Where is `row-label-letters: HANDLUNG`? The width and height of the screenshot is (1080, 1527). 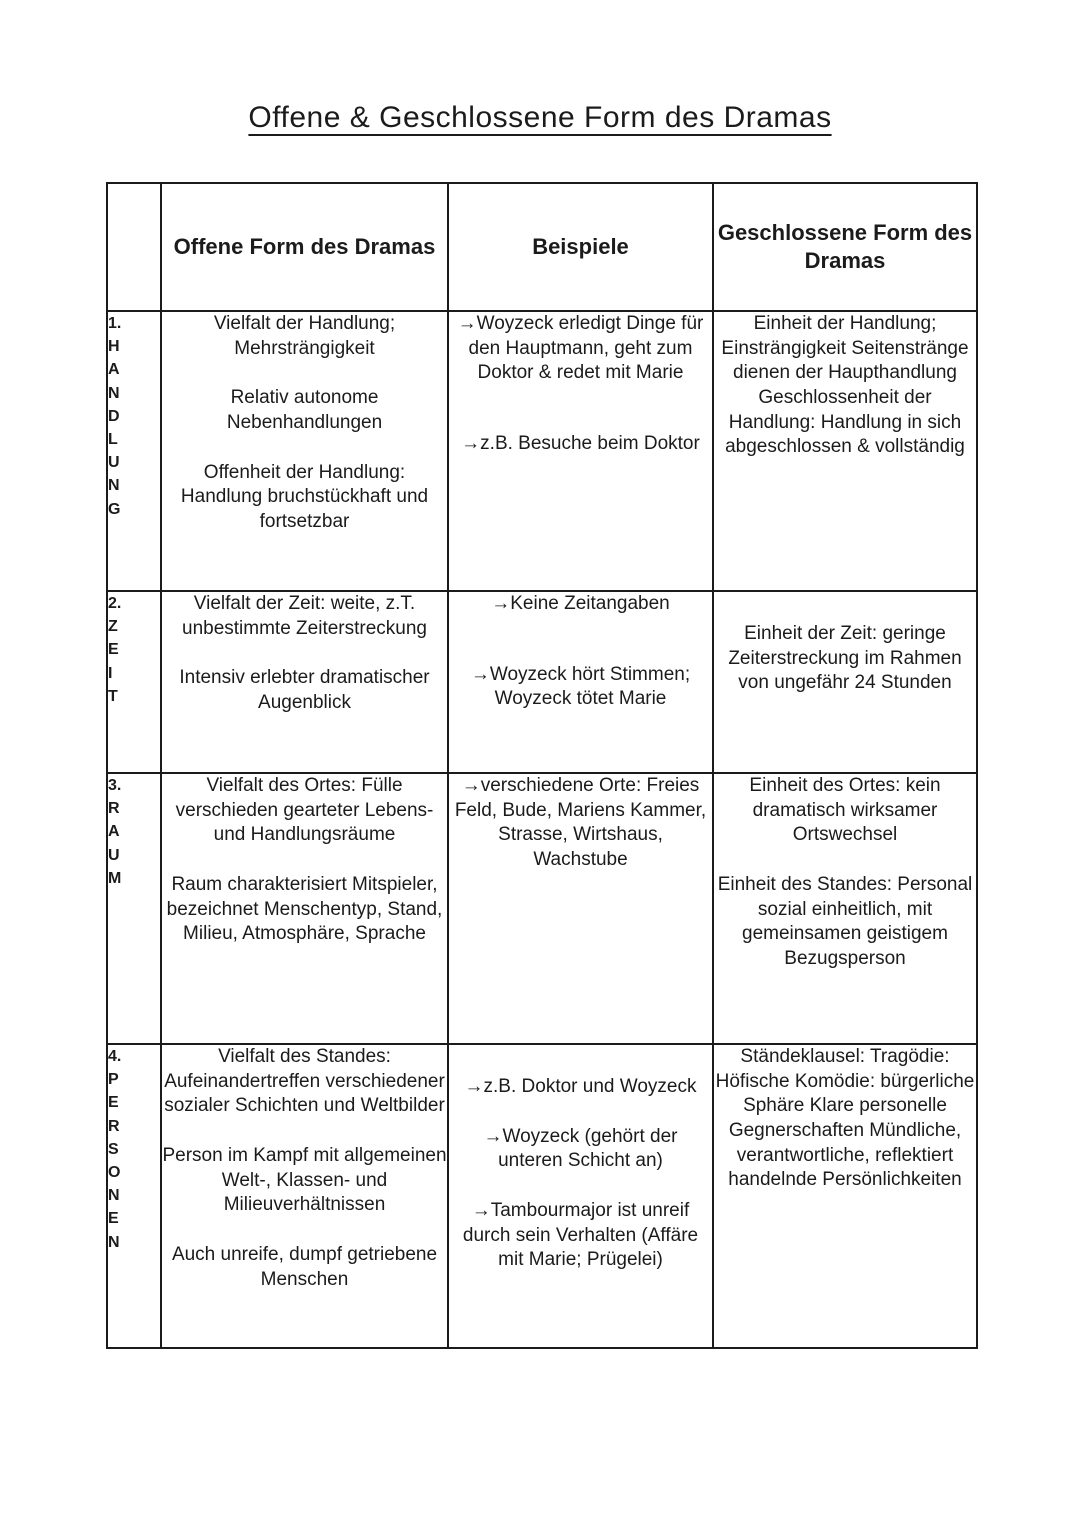 row-label-letters: HANDLUNG is located at coordinates (114, 428).